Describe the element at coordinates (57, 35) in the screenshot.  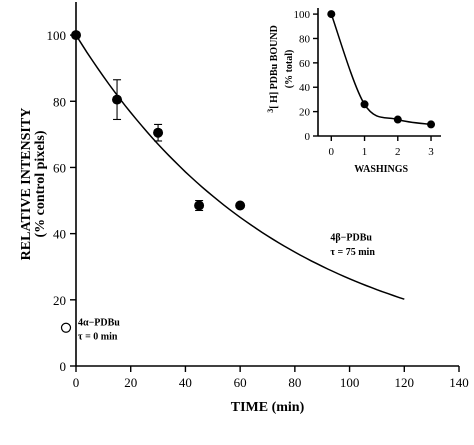
I see `main-y-tick-label: 100` at that location.